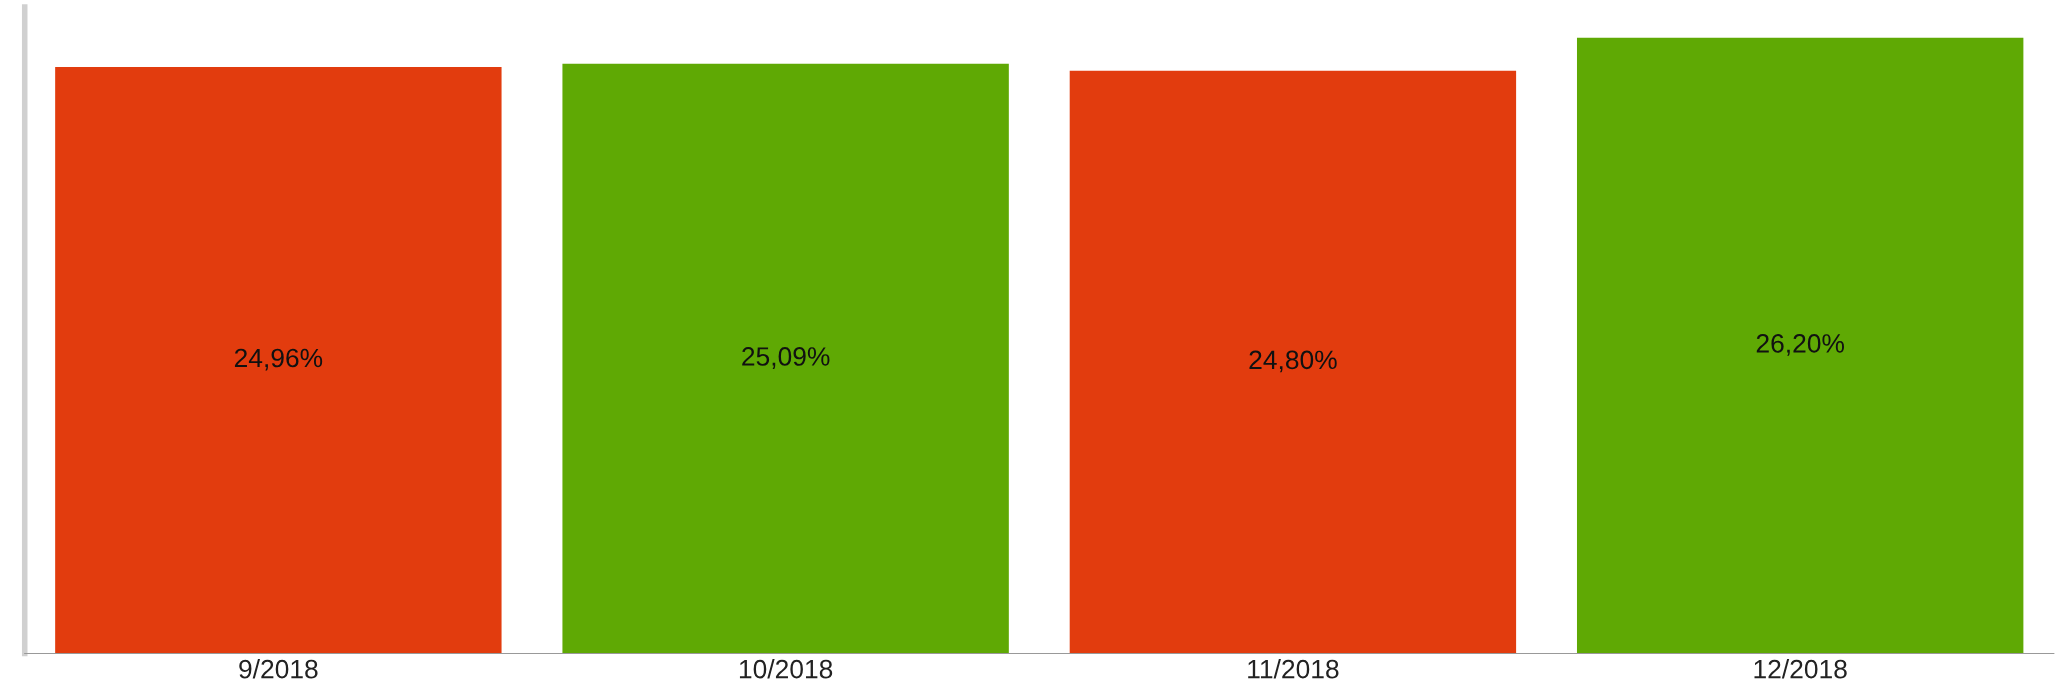 The width and height of the screenshot is (2060, 699). I want to click on data-label: 26,20%, so click(1800, 345).